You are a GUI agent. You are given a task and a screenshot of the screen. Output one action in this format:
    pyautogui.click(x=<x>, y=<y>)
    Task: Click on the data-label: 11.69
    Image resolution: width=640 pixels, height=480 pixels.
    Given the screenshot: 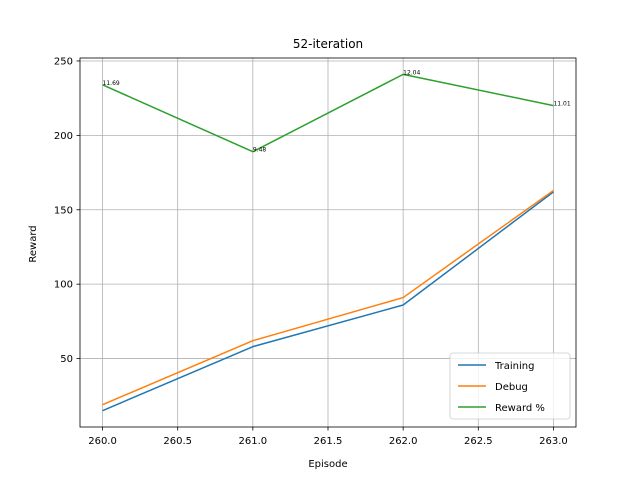 What is the action you would take?
    pyautogui.click(x=111, y=83)
    